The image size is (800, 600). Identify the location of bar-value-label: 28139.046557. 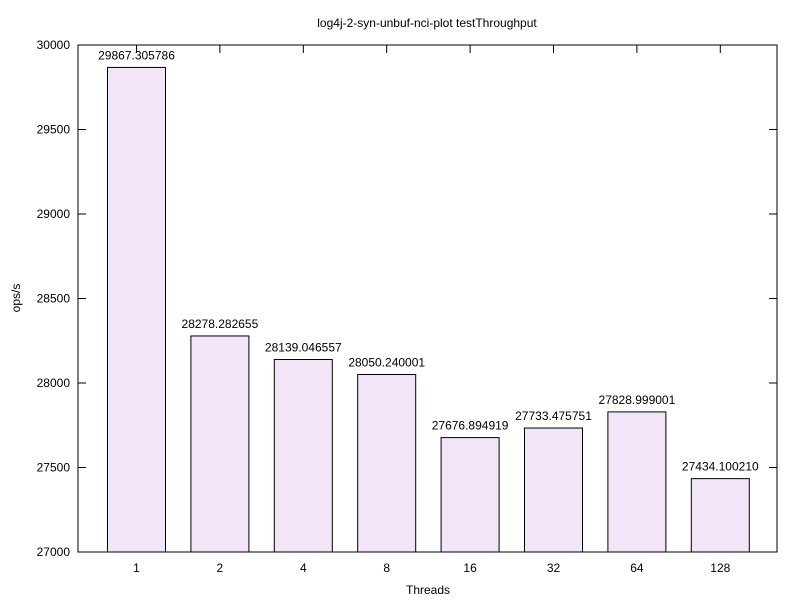
(303, 348).